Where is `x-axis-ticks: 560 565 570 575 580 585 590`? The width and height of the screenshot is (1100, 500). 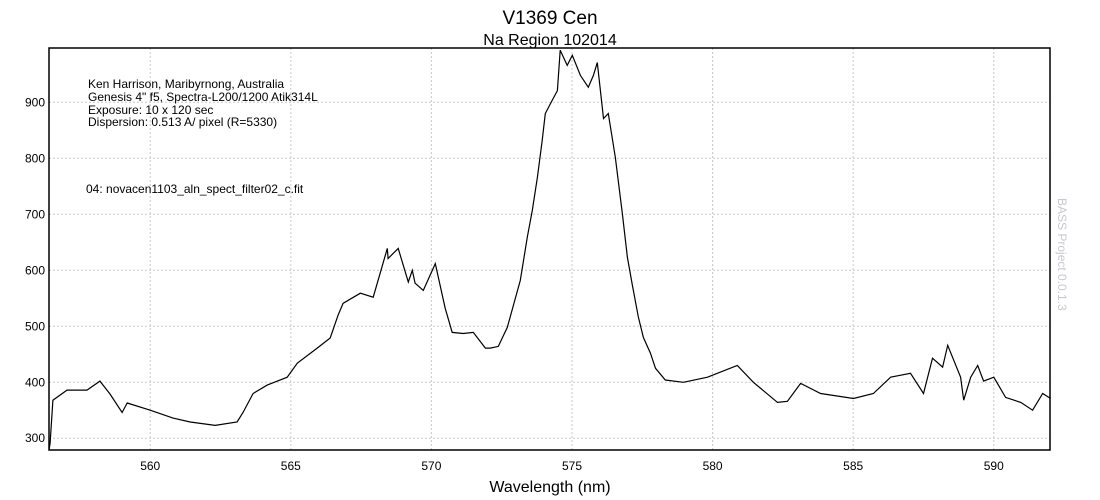 x-axis-ticks: 560 565 570 575 580 585 590 is located at coordinates (572, 466).